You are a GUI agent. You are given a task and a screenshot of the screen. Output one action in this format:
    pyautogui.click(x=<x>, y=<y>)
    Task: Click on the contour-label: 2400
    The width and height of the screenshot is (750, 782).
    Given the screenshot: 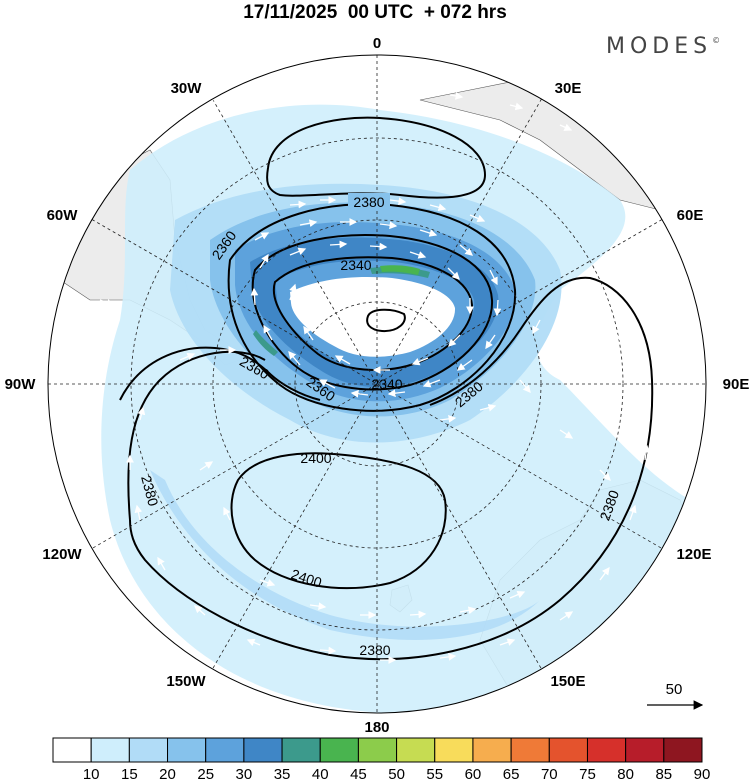 What is the action you would take?
    pyautogui.click(x=315, y=458)
    